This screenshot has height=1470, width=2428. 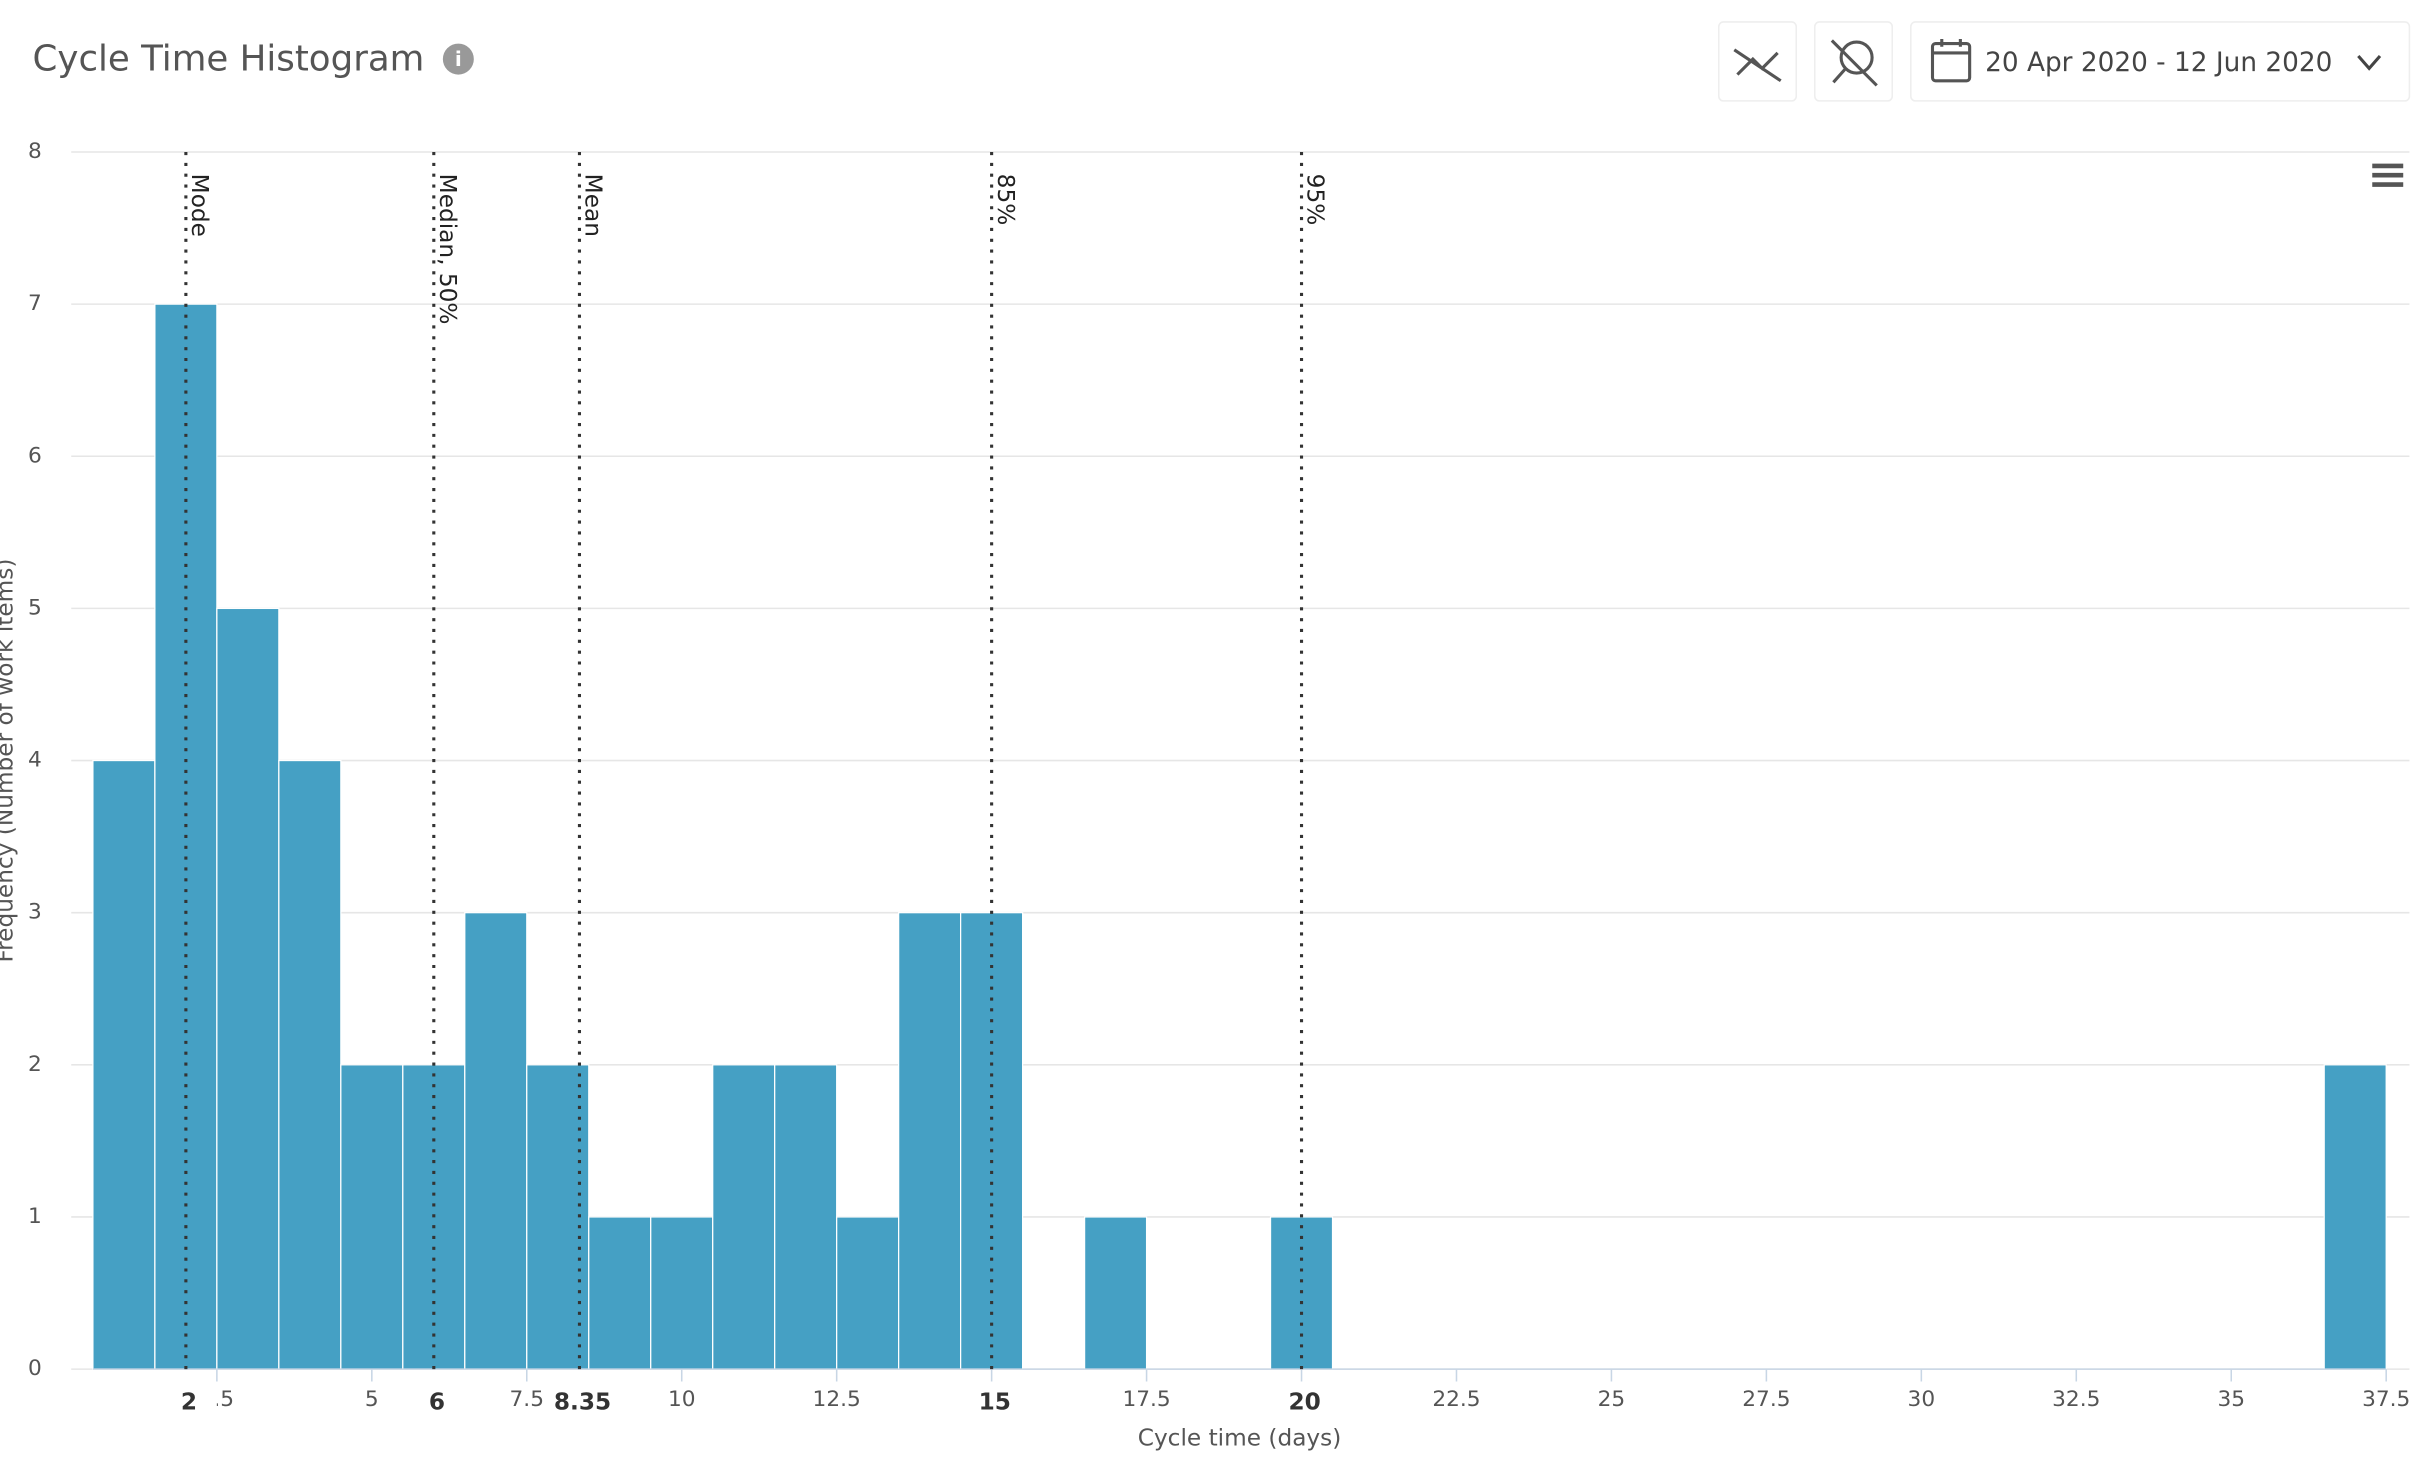 I want to click on x-tick-label: 25, so click(x=1612, y=1399).